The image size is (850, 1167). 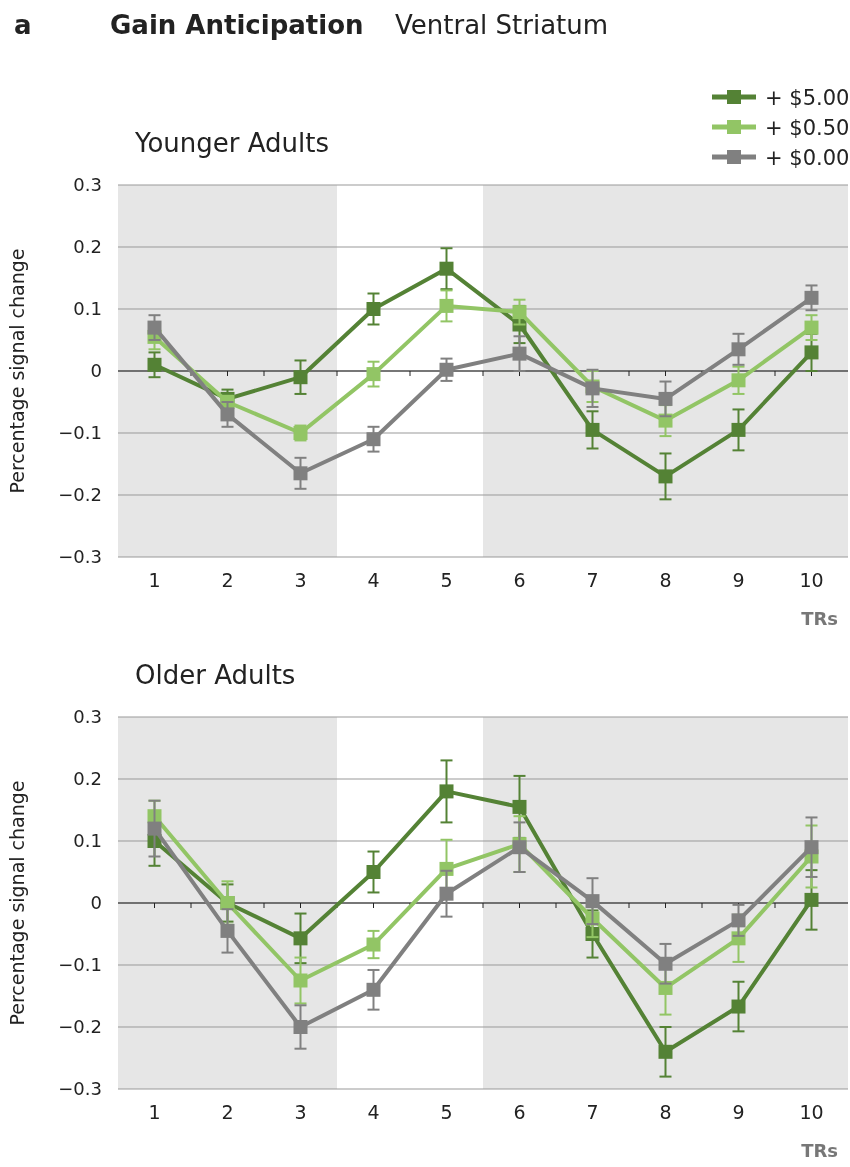 I want to click on legend-label: + $5.00, so click(x=807, y=98).